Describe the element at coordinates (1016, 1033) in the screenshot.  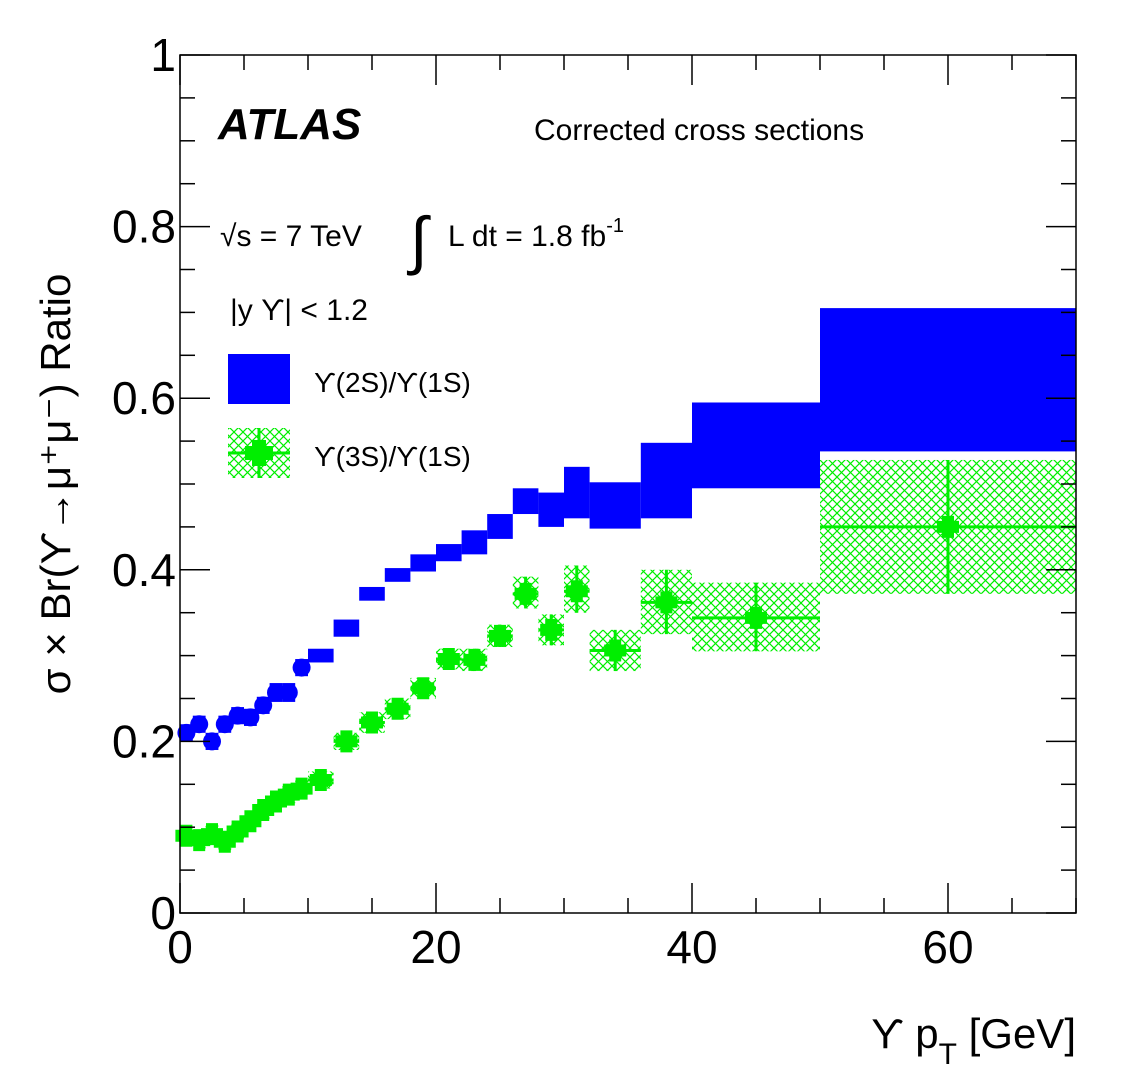
I see `x-axis-title-unit: [GeV]` at that location.